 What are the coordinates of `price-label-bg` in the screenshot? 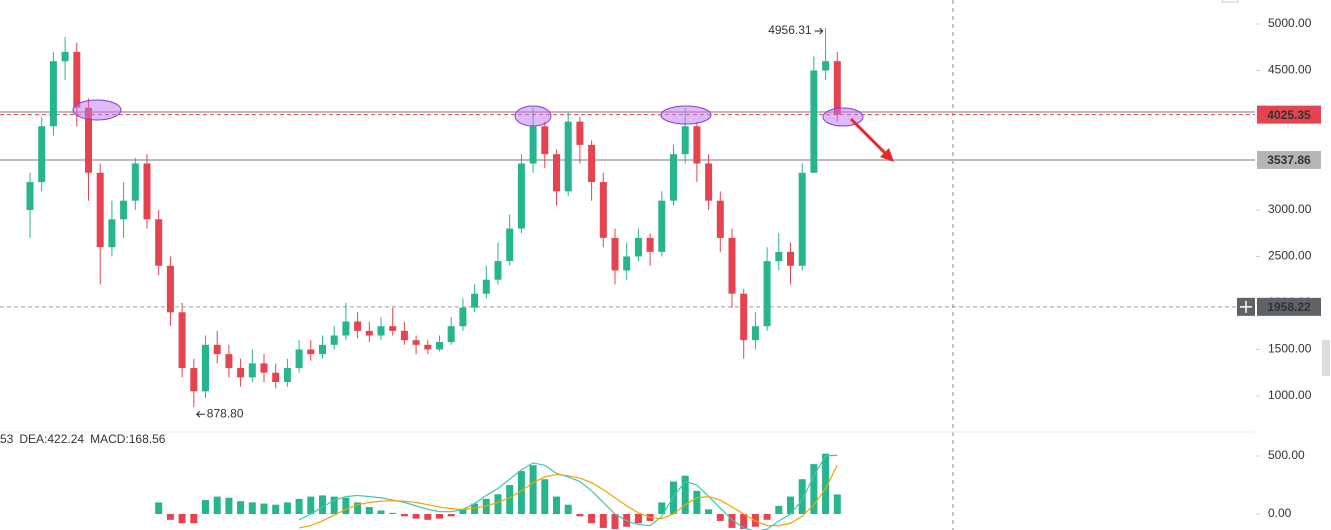 It's located at (1289, 159).